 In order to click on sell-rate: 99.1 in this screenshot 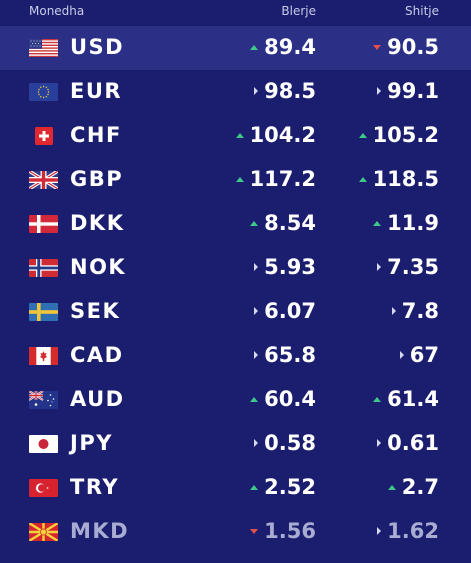, I will do `click(408, 91)`.